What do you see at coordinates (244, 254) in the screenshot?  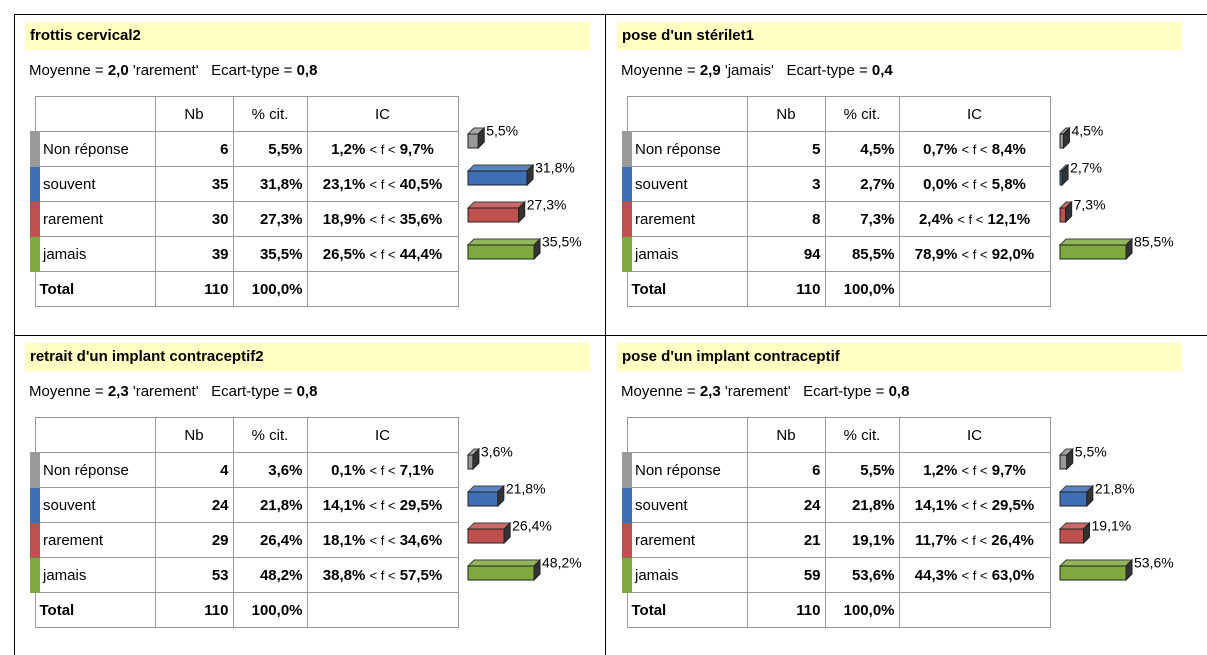 I see `data-row: jamais 39 35,5% 26,5% < f < 44,4%` at bounding box center [244, 254].